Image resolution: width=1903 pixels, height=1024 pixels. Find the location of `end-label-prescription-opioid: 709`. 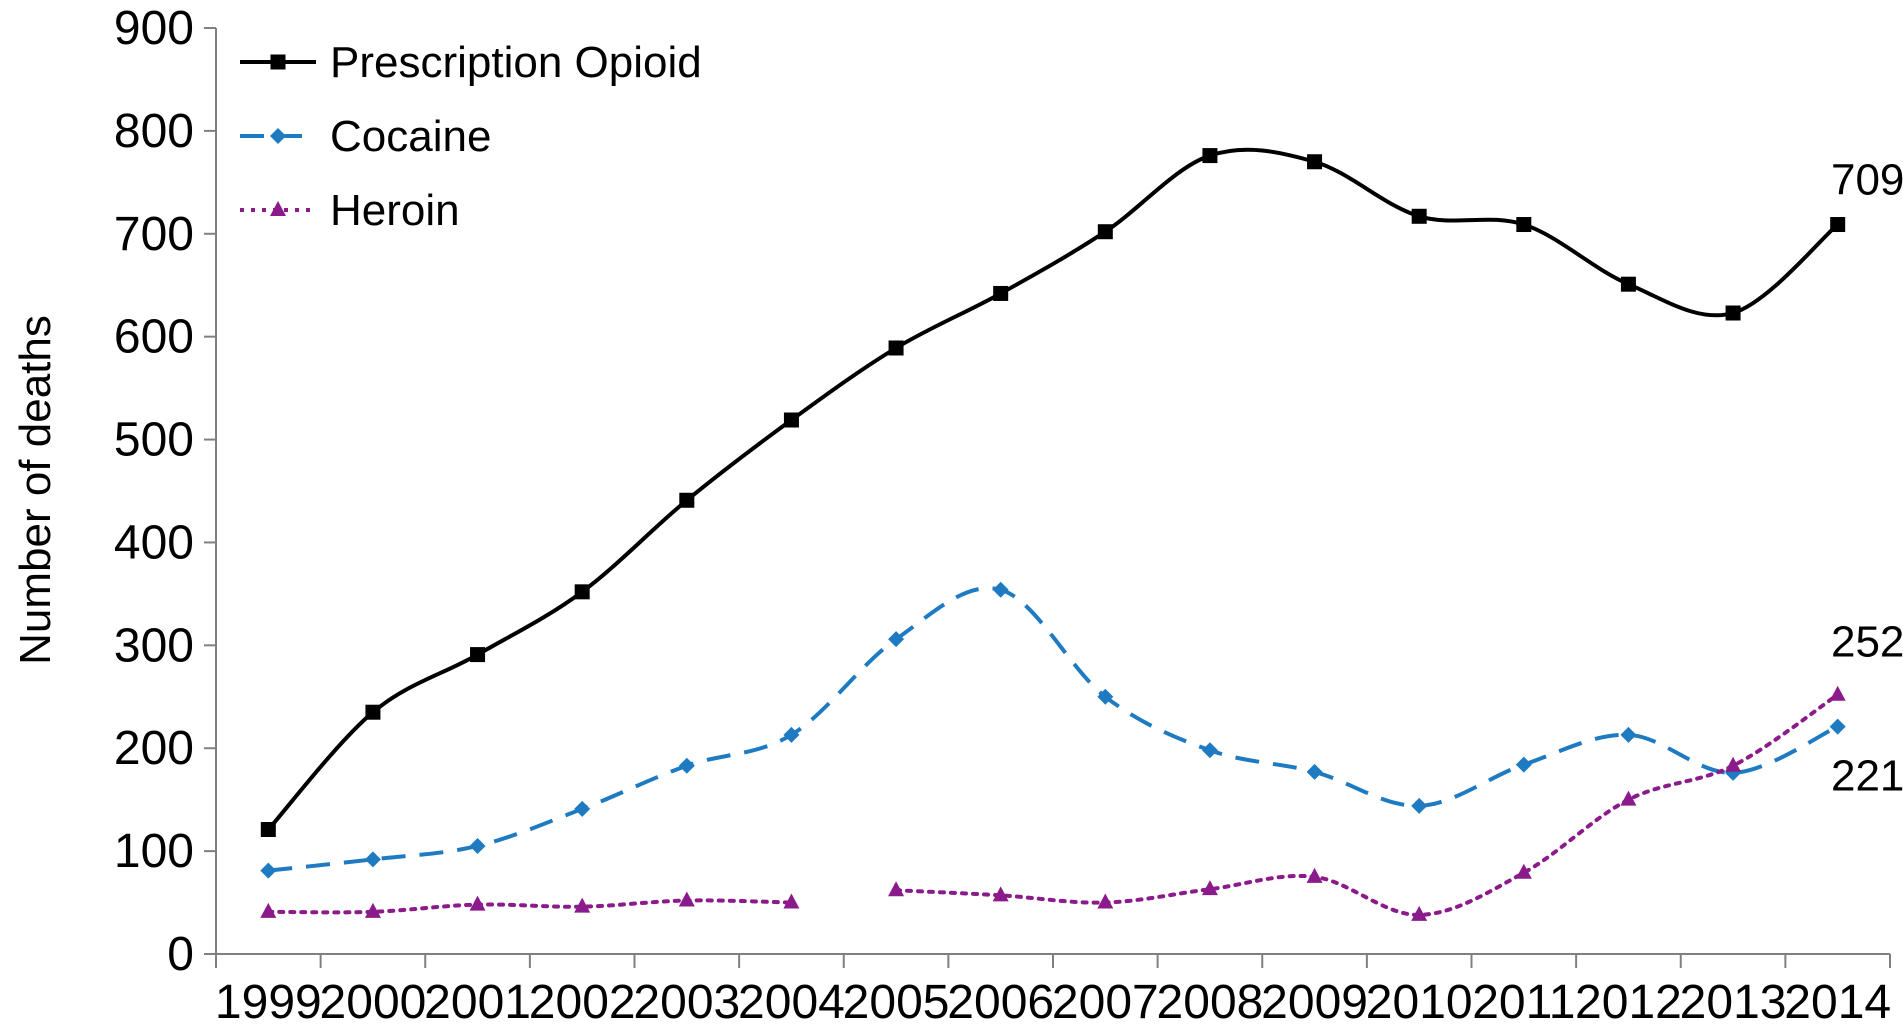

end-label-prescription-opioid: 709 is located at coordinates (1867, 180).